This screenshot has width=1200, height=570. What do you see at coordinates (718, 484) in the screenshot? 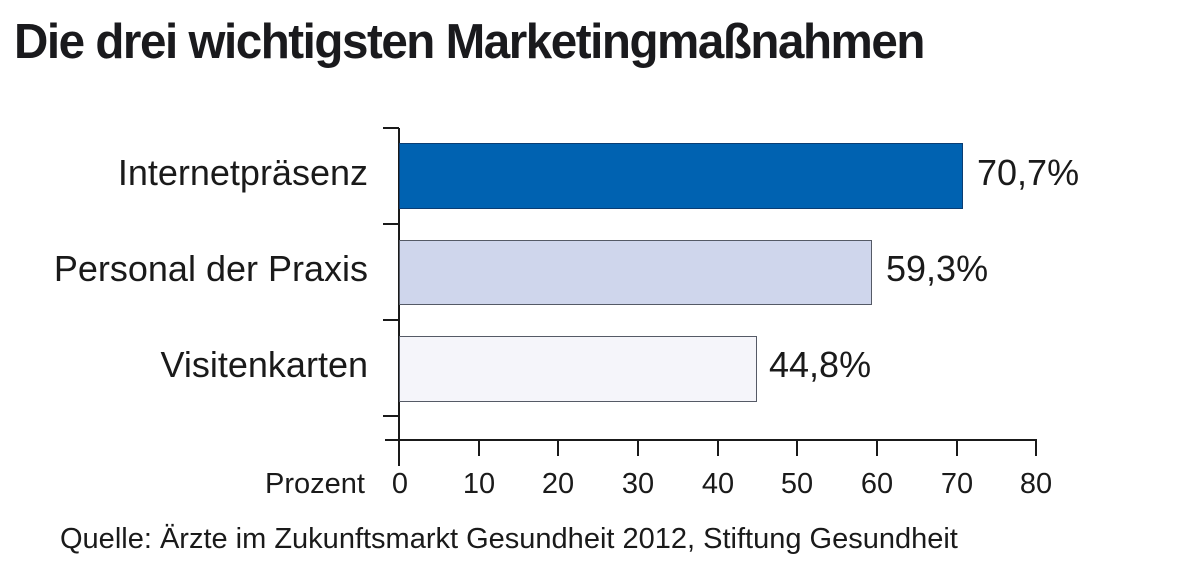
I see `x-tick-label: 40` at bounding box center [718, 484].